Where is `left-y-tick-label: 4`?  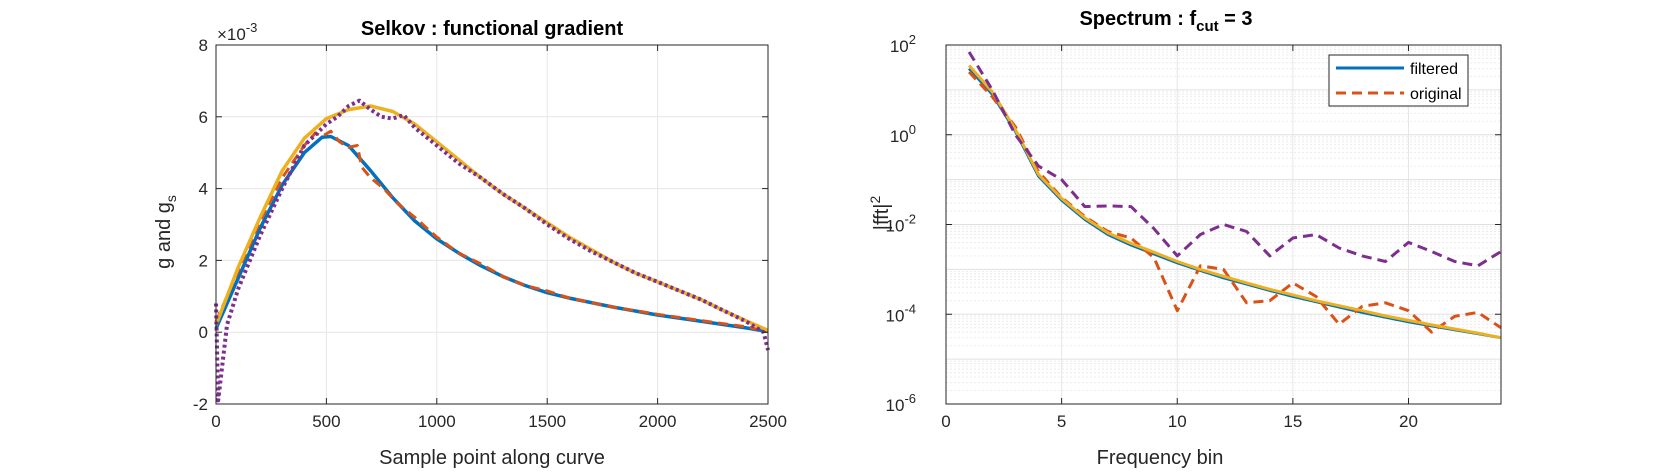 left-y-tick-label: 4 is located at coordinates (203, 189).